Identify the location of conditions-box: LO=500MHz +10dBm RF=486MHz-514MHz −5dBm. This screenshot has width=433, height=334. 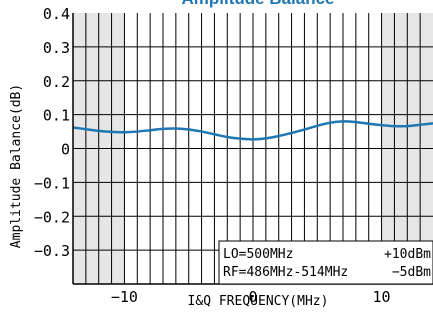
(325, 262).